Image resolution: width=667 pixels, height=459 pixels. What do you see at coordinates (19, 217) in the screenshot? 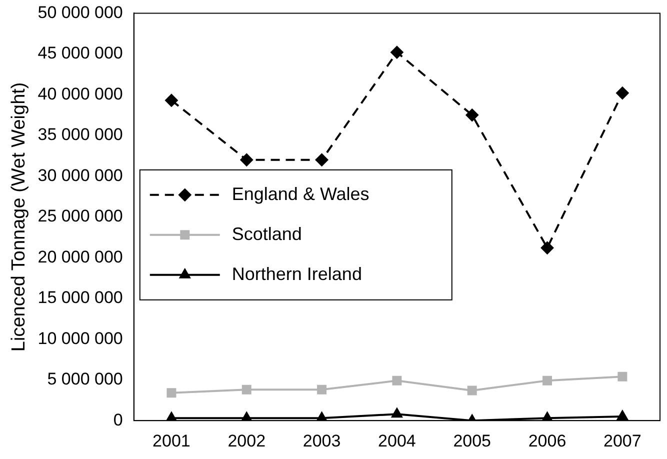
I see `y-axis-title: Licenced Tonnage (Wet Weight)` at bounding box center [19, 217].